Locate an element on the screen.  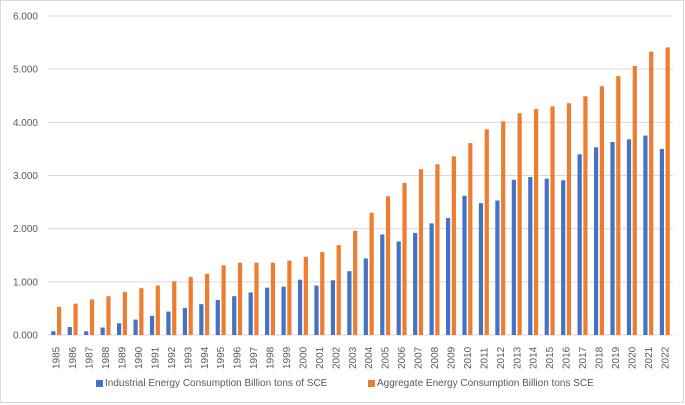
bar-aggregate-1992 is located at coordinates (174, 308).